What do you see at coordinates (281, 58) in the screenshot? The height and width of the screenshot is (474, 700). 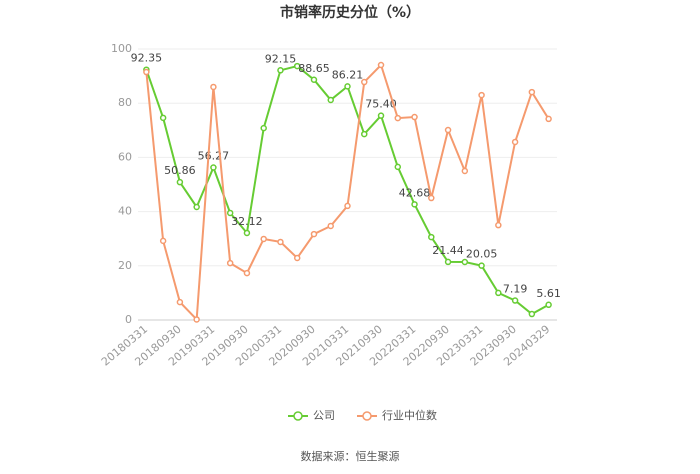 I see `data-label: 92.15` at bounding box center [281, 58].